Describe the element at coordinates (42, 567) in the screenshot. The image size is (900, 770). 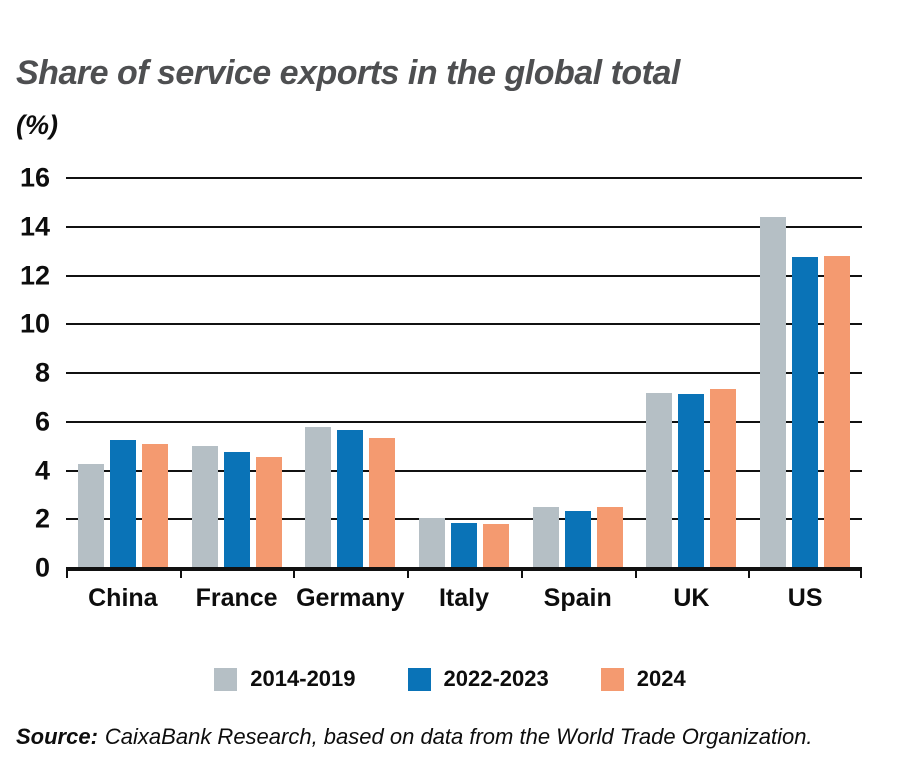
I see `y-tick-label: 0` at that location.